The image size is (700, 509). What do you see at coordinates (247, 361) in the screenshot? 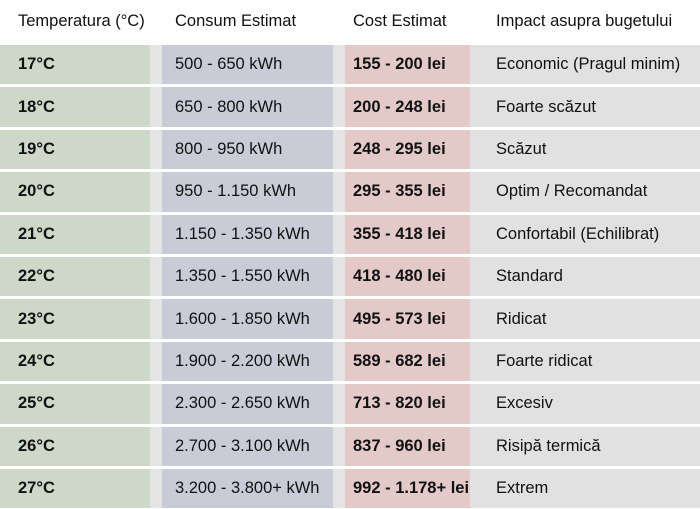
I see `cell-consumption: 1.900 - 2.200 kWh` at bounding box center [247, 361].